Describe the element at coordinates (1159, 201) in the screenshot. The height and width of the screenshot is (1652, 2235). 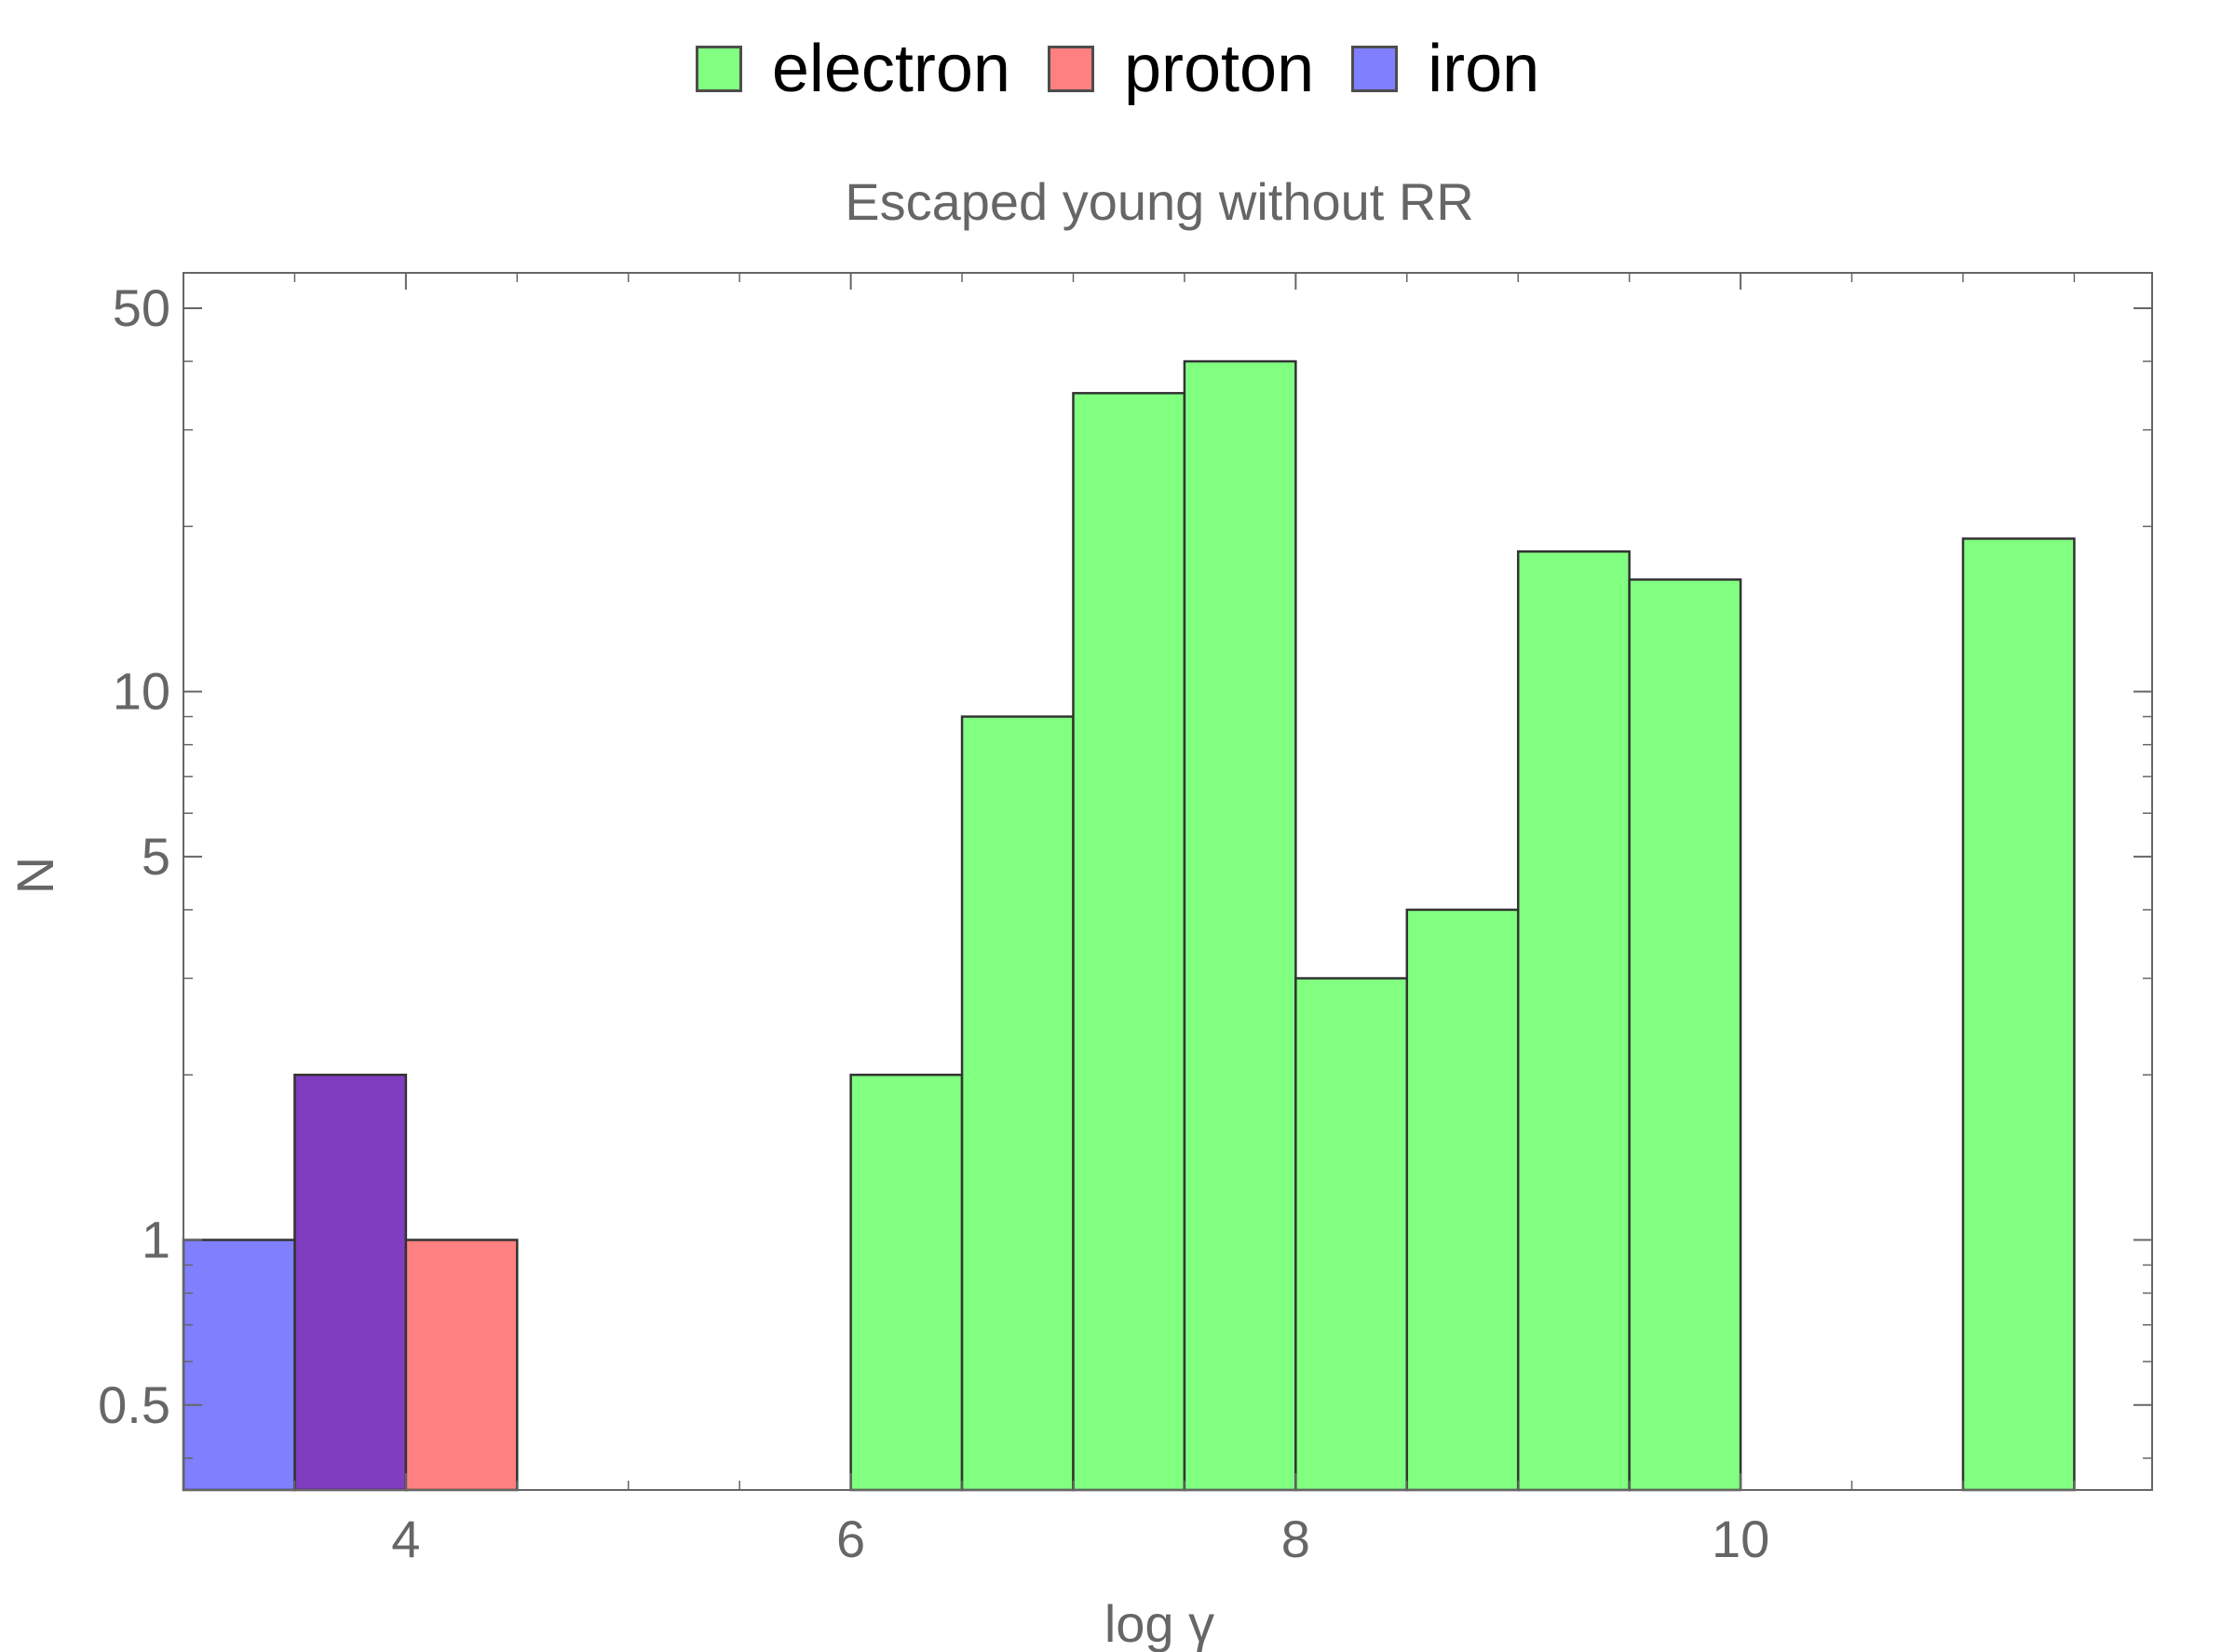
I see `chart-title: Escaped young without RR` at that location.